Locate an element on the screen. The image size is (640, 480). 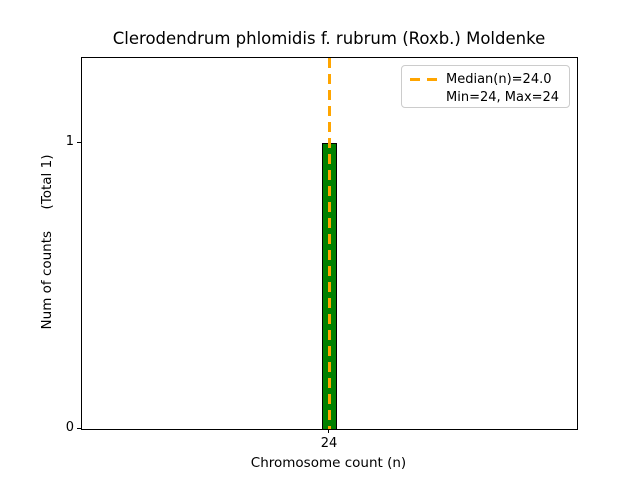
legend: Median(n)=24.0 Min=24, Max=24 is located at coordinates (485, 86).